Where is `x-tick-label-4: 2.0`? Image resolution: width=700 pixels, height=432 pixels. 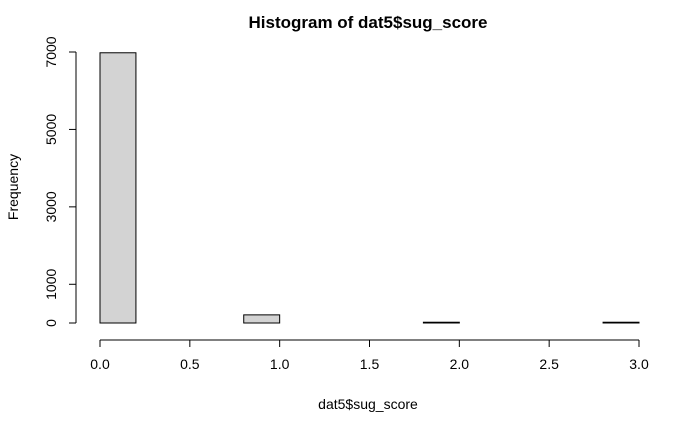
x-tick-label-4: 2.0 is located at coordinates (460, 364).